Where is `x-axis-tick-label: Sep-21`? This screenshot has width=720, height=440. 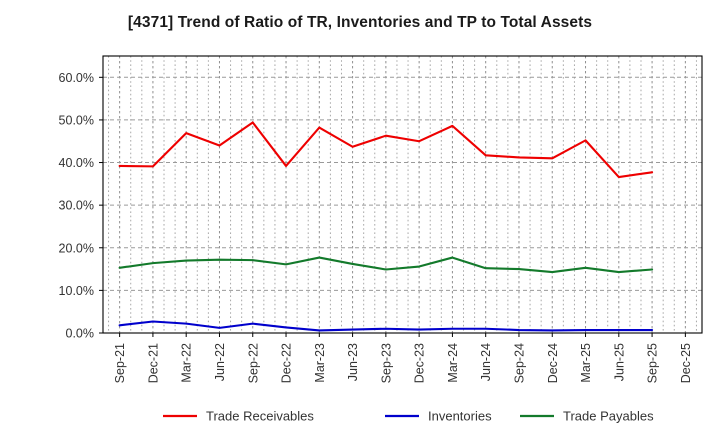 x-axis-tick-label: Sep-21 is located at coordinates (120, 363).